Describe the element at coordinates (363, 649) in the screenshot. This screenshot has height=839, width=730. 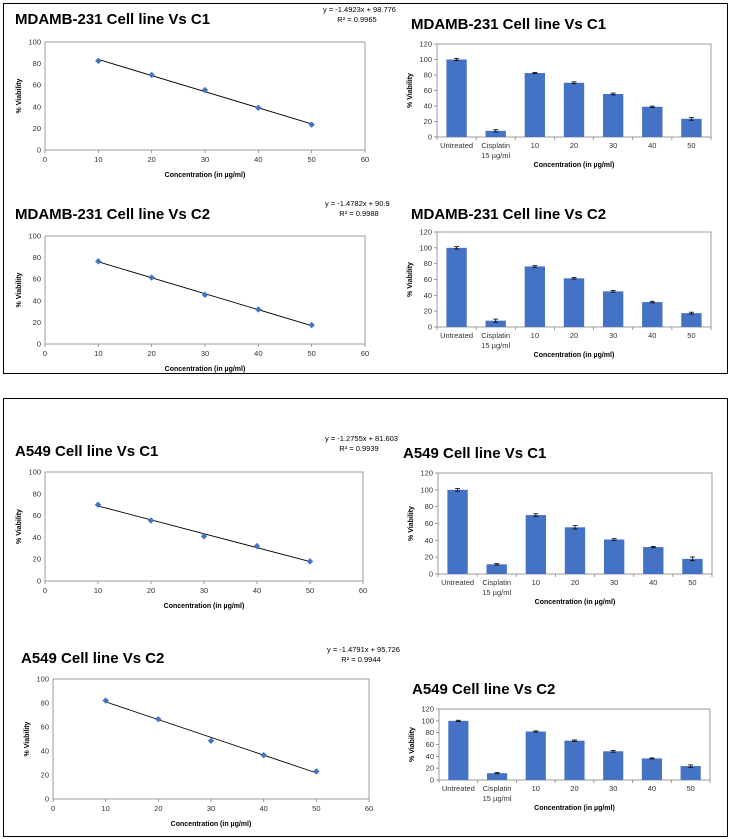
I see `trend-equation: y = -1.4791x + 95.726` at that location.